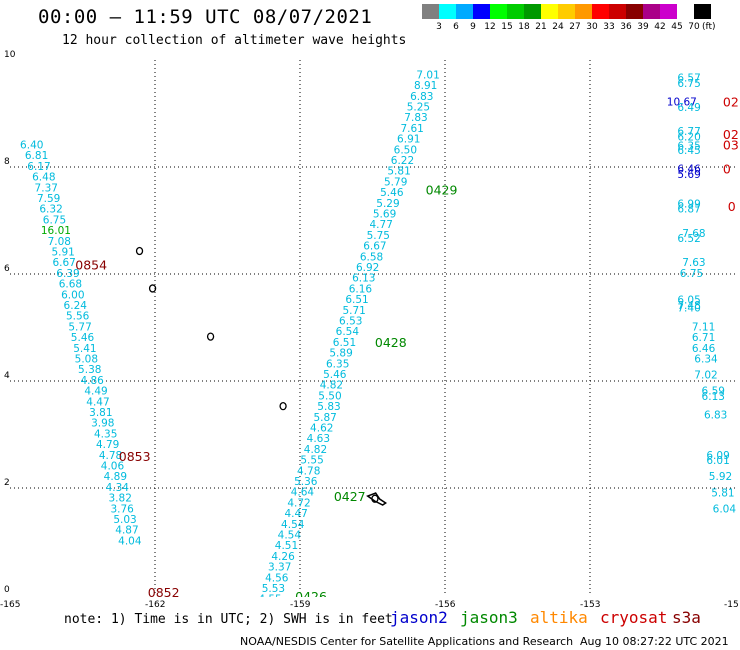  I want to click on island-island-a, so click(139, 251).